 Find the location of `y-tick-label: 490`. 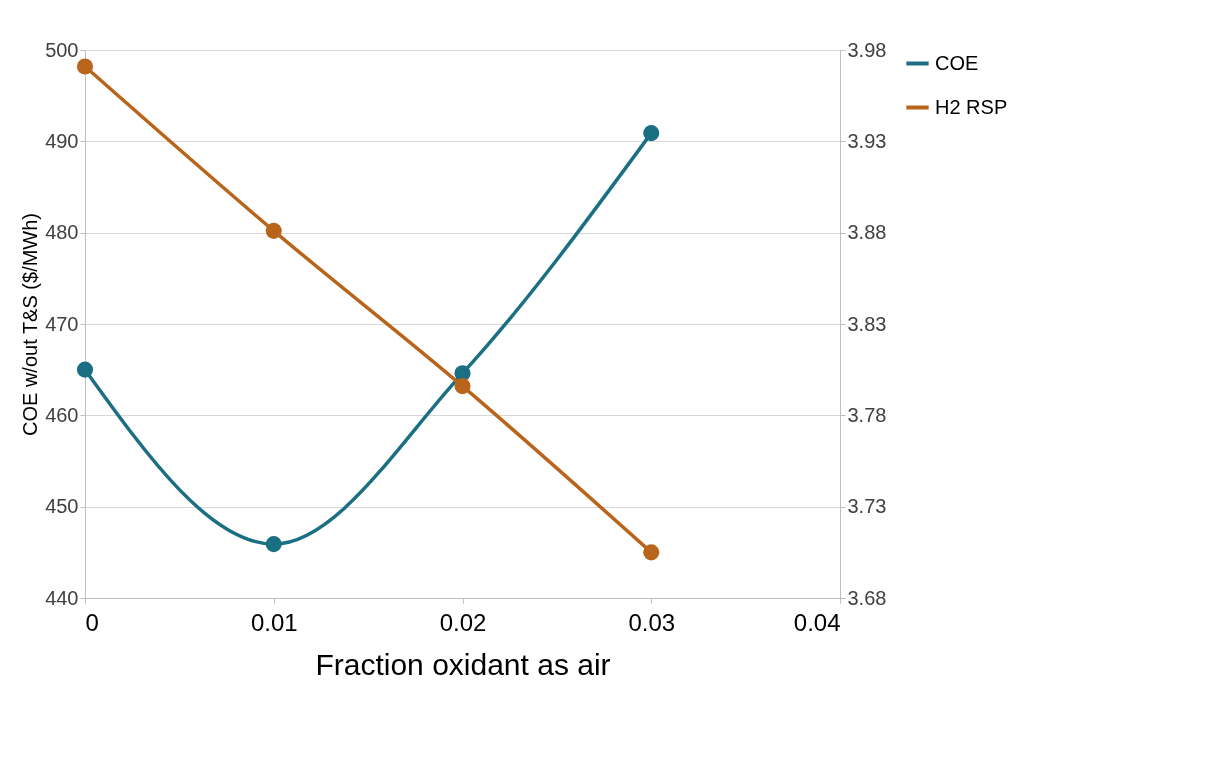

y-tick-label: 490 is located at coordinates (62, 140).